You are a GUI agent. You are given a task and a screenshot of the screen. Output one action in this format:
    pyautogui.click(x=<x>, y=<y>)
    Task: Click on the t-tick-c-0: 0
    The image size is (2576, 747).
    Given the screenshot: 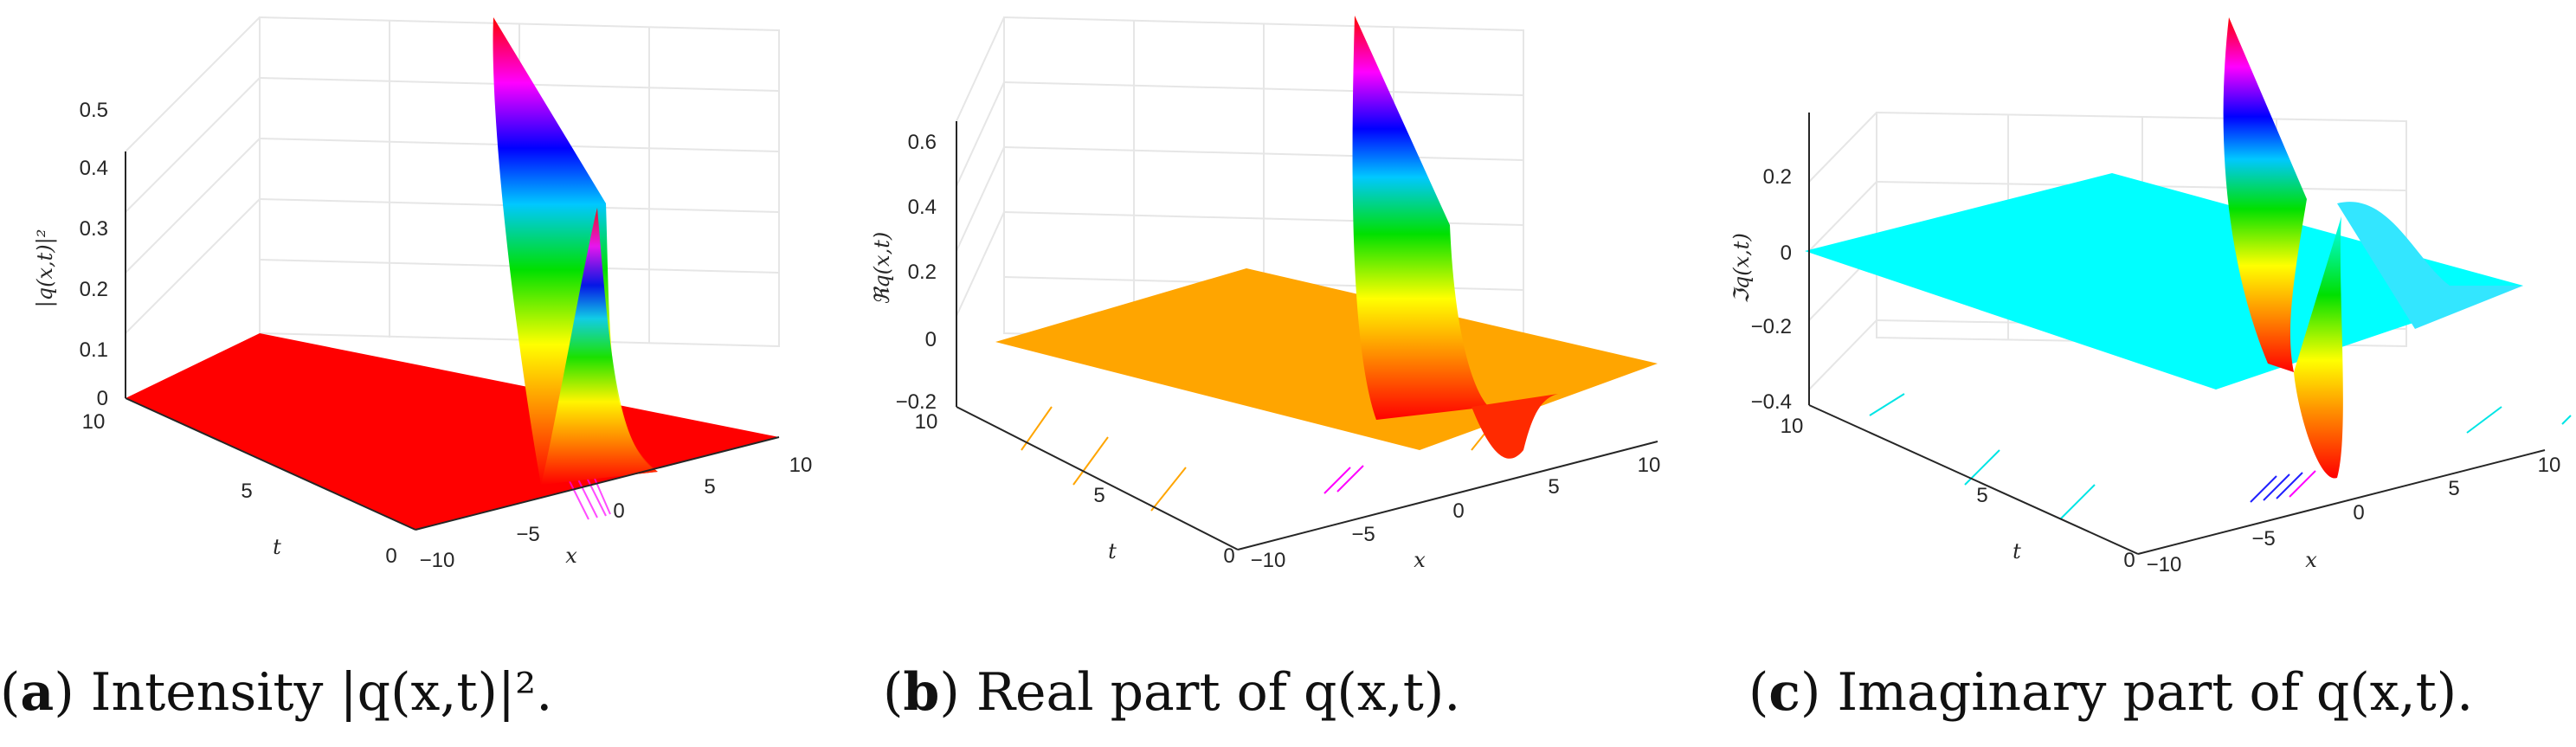 What is the action you would take?
    pyautogui.click(x=2129, y=560)
    